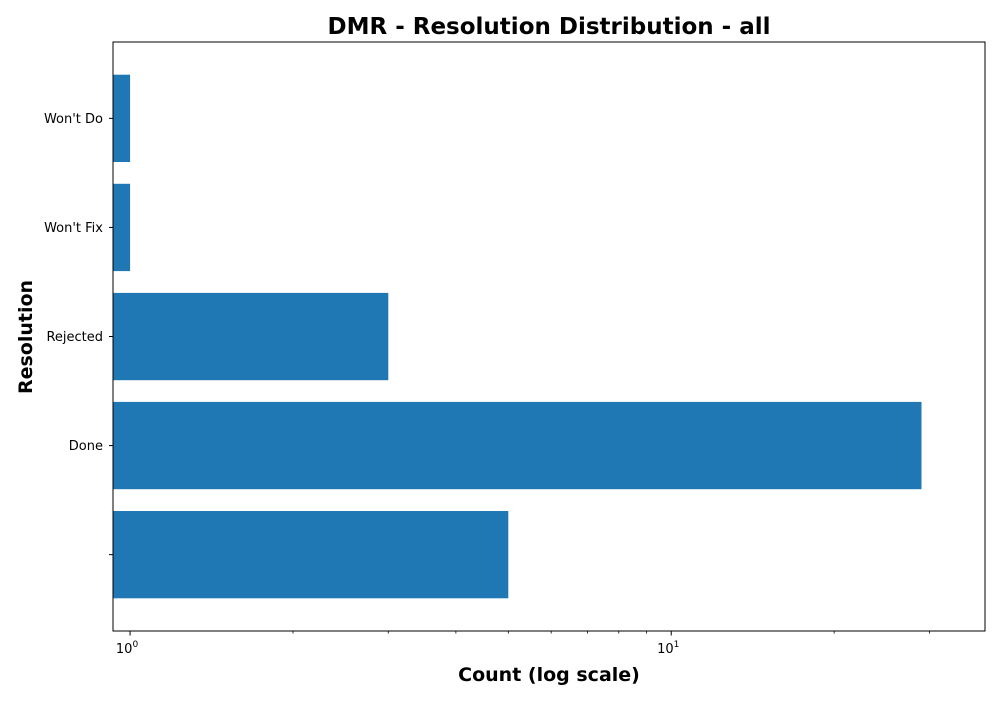 The image size is (1000, 704). I want to click on x-tick-label: 100, so click(127, 648).